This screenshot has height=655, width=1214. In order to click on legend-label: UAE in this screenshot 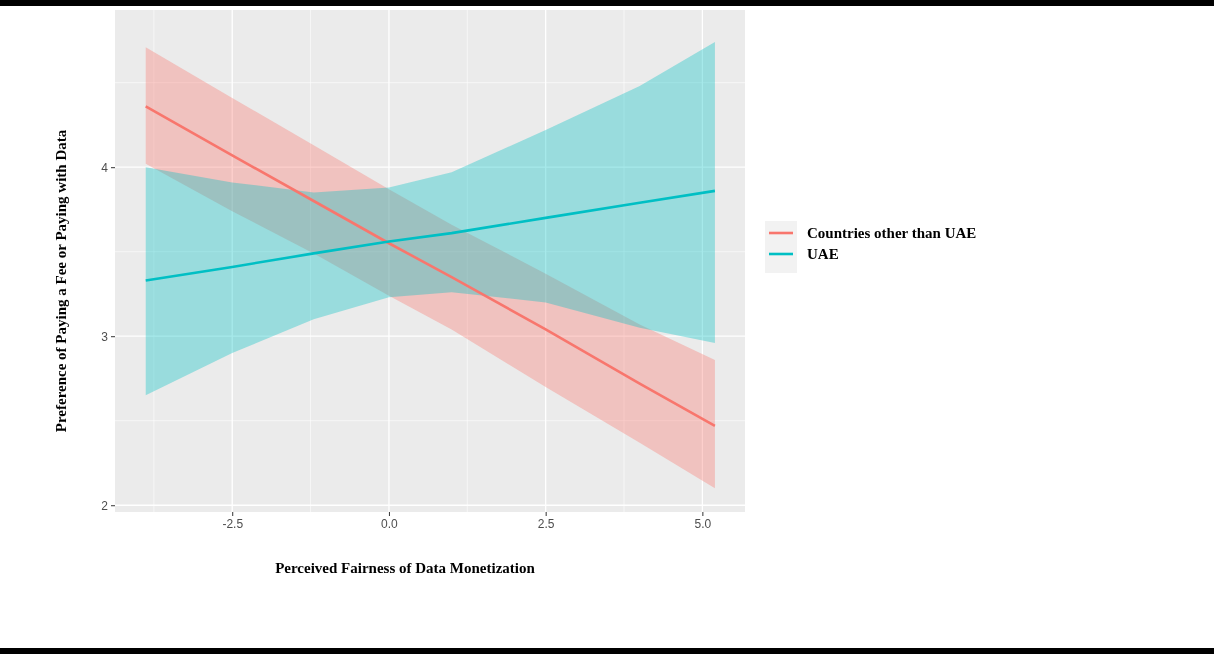, I will do `click(823, 254)`.